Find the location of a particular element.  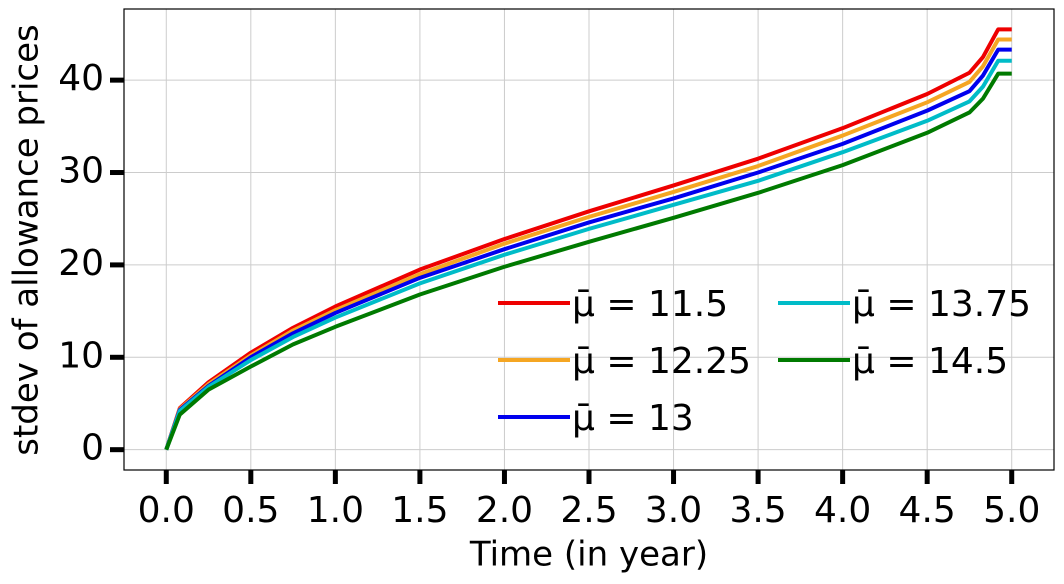

x-tick-label: 3.5 is located at coordinates (757, 510).